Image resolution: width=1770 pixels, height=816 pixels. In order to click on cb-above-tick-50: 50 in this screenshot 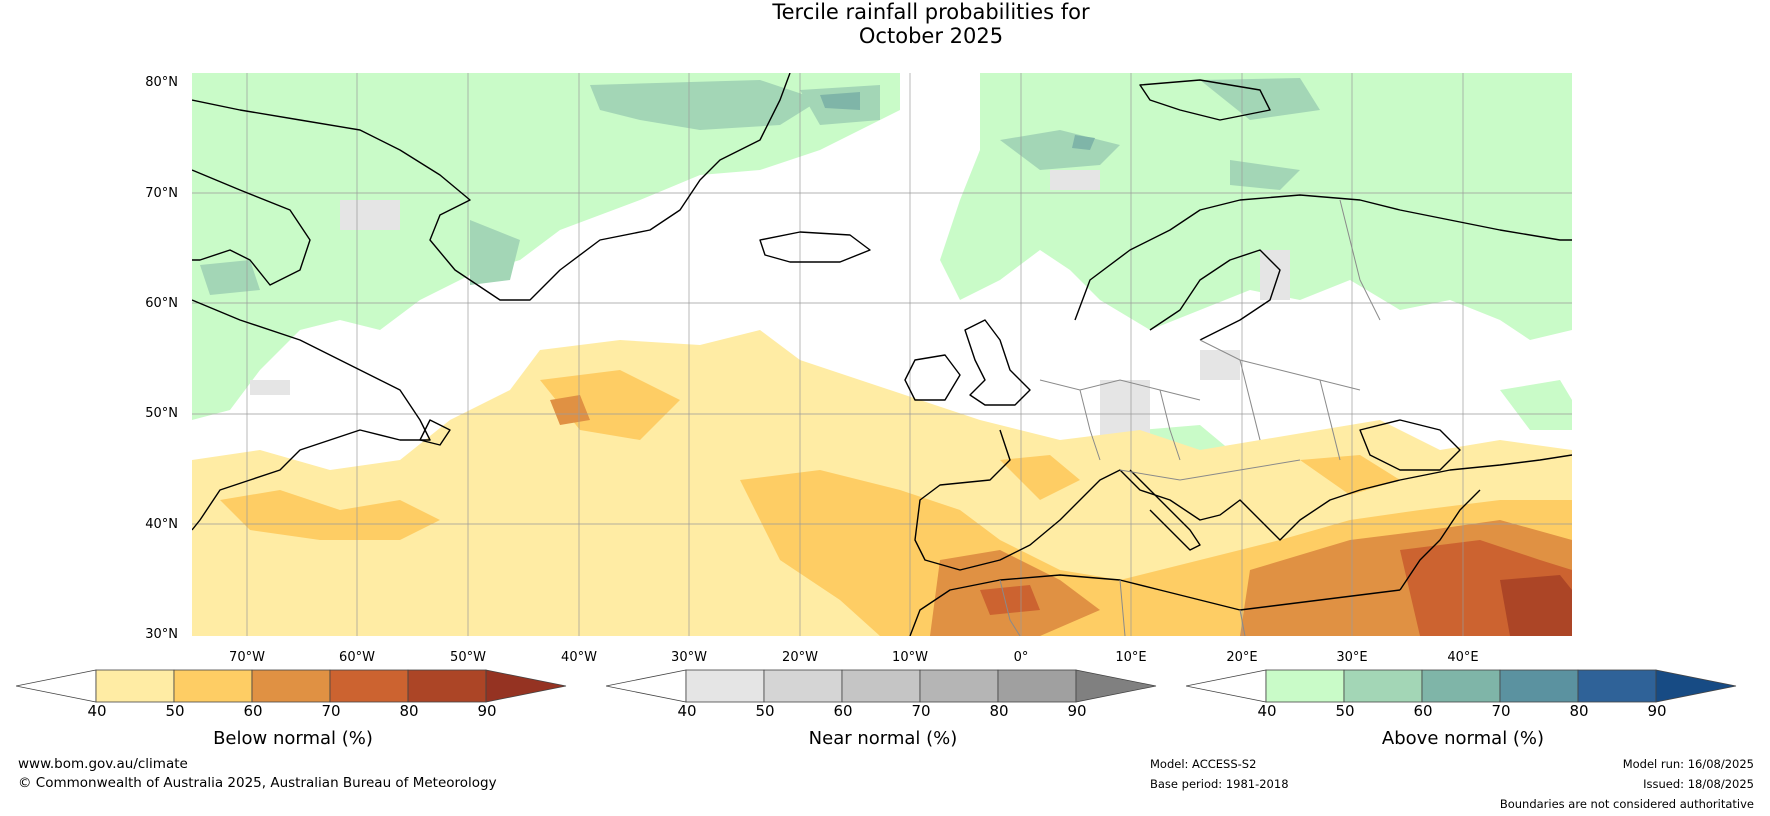, I will do `click(1345, 711)`.